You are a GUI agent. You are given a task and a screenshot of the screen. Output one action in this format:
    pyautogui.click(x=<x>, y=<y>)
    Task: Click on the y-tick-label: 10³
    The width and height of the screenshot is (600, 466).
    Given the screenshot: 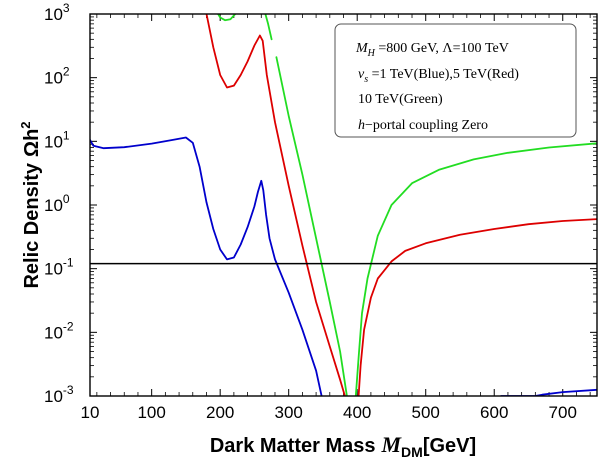 What is the action you would take?
    pyautogui.click(x=57, y=12)
    